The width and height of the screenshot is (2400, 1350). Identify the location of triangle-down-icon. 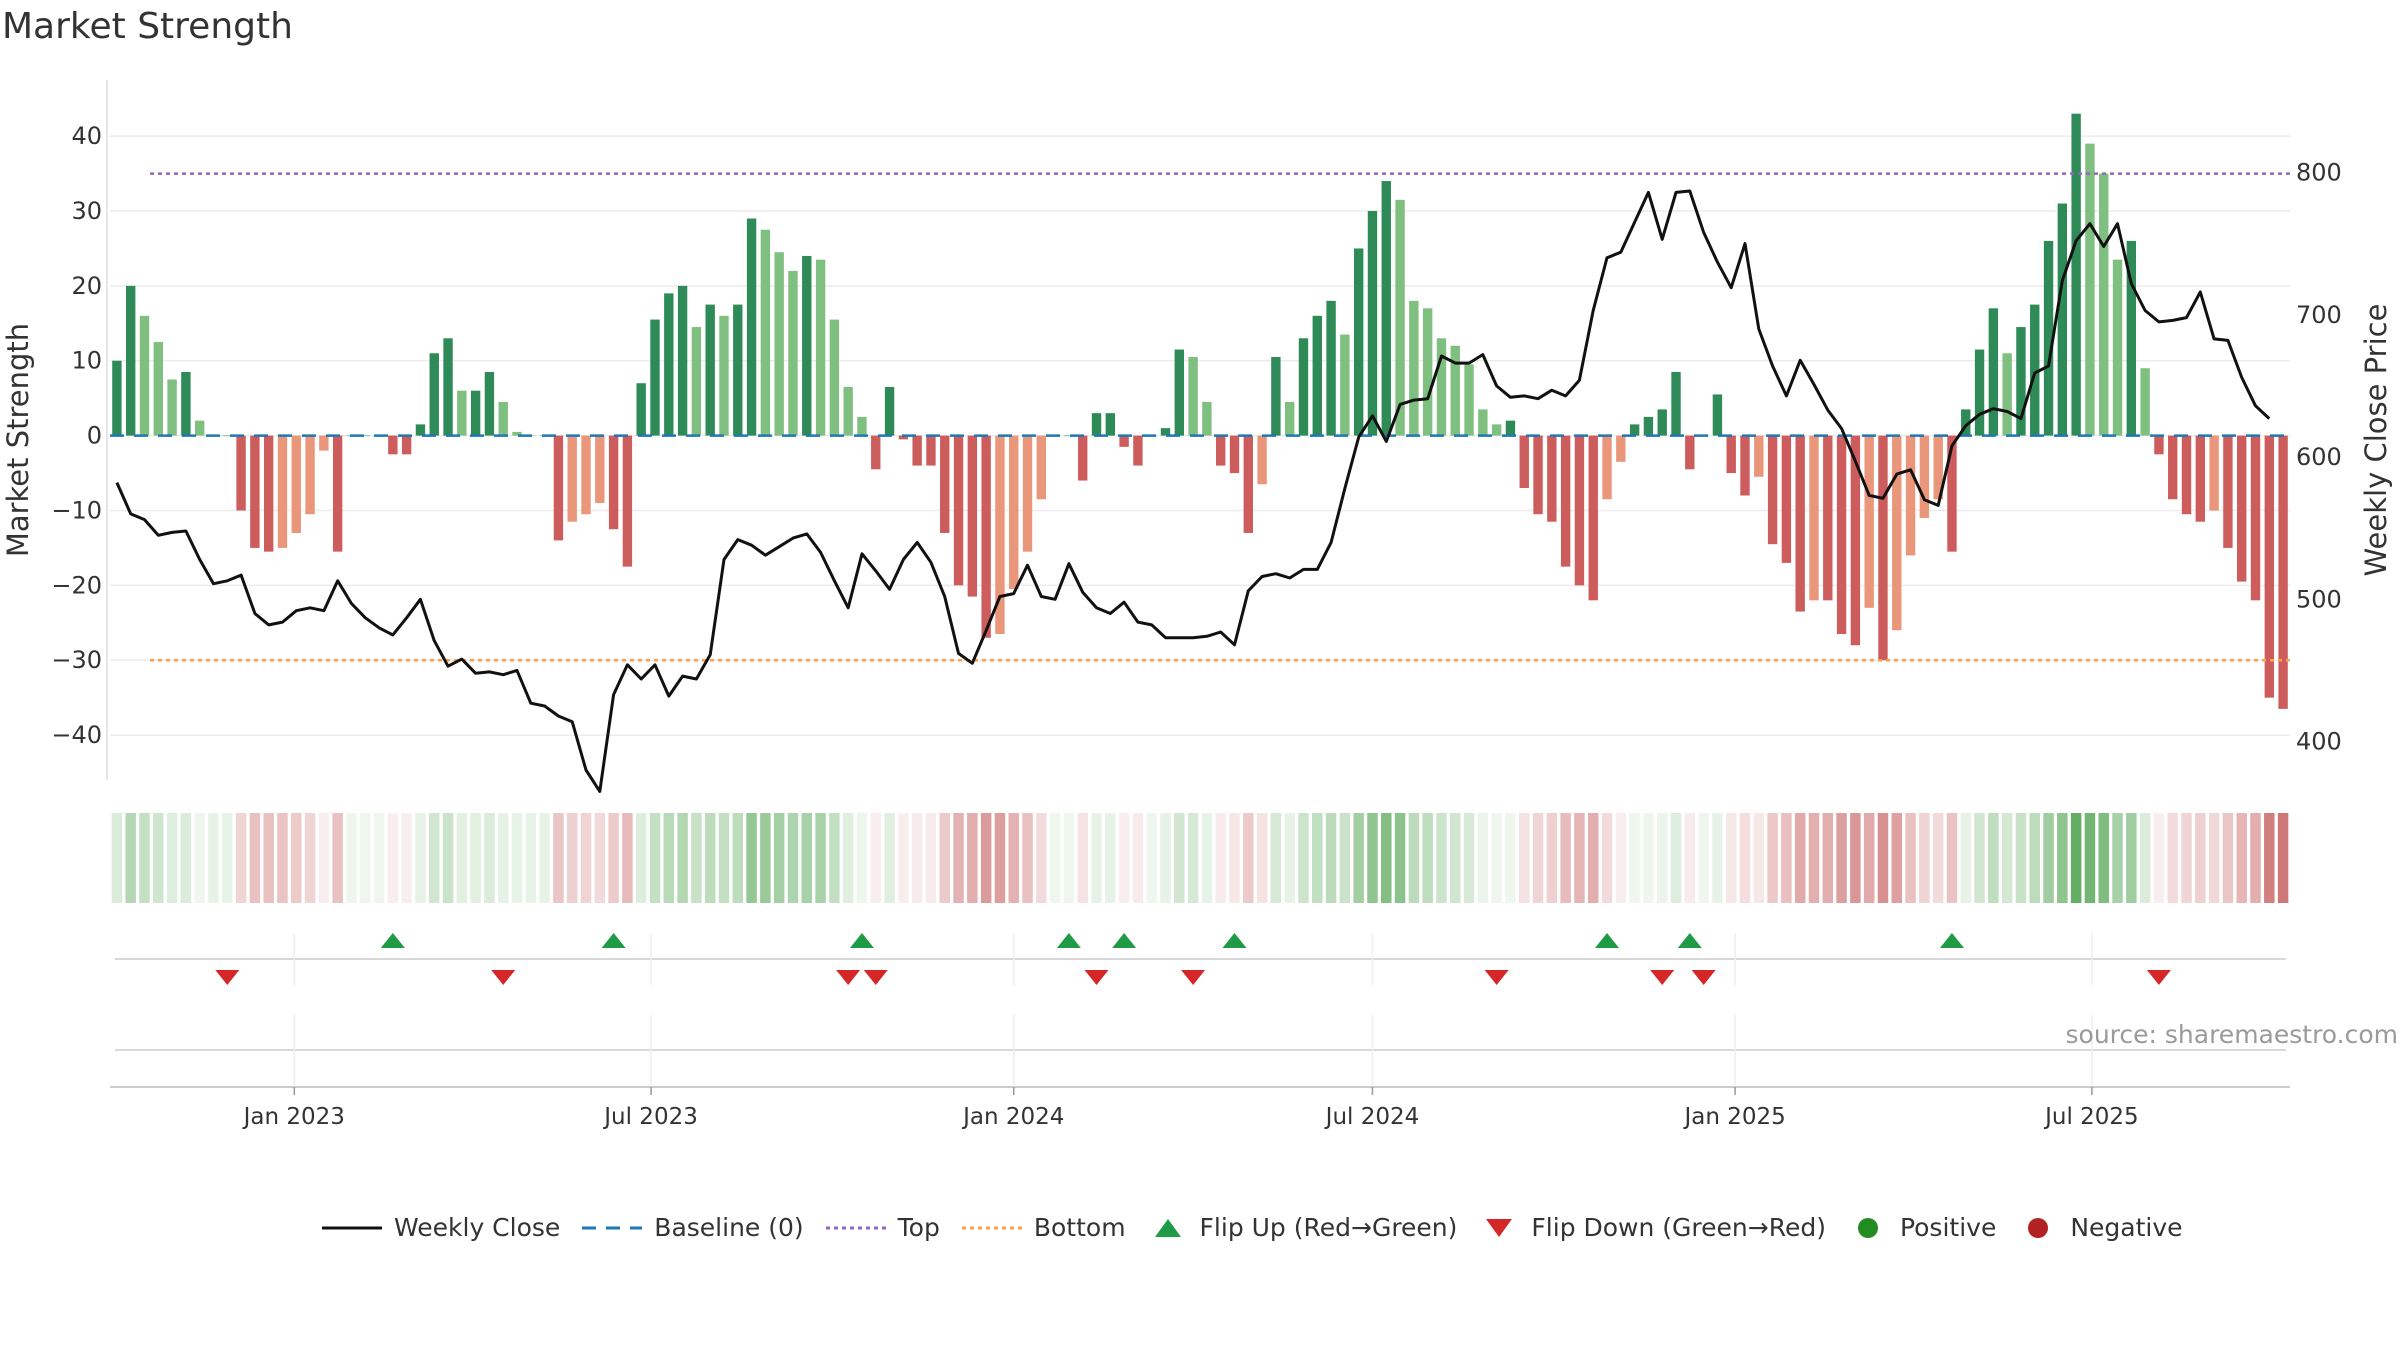
(1499, 1227).